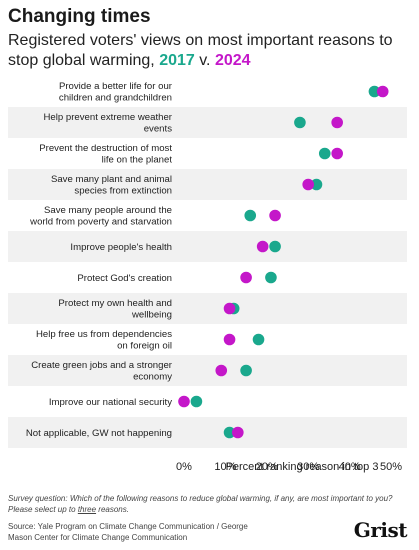 This screenshot has width=419, height=550. What do you see at coordinates (232, 60) in the screenshot?
I see `subtitle-year-2024: 2024` at bounding box center [232, 60].